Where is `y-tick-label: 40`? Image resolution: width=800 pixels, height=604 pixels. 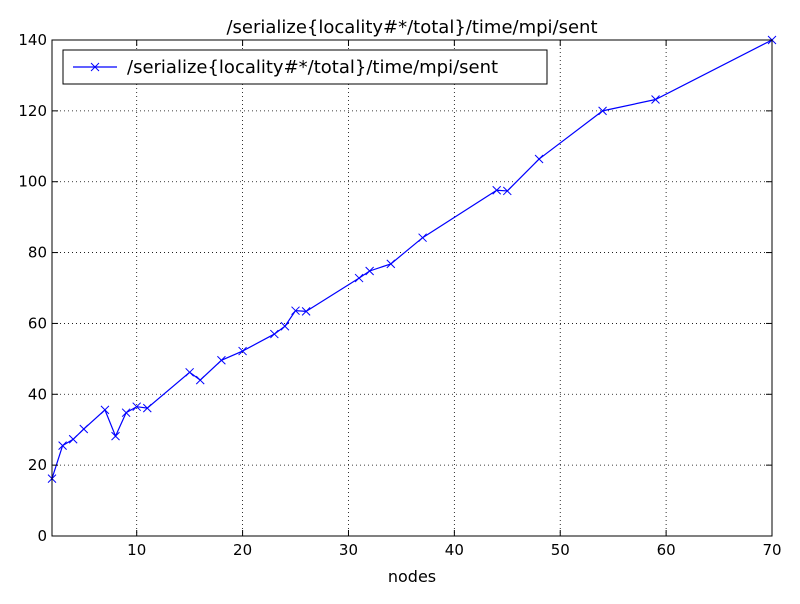
y-tick-label: 40 is located at coordinates (37, 394).